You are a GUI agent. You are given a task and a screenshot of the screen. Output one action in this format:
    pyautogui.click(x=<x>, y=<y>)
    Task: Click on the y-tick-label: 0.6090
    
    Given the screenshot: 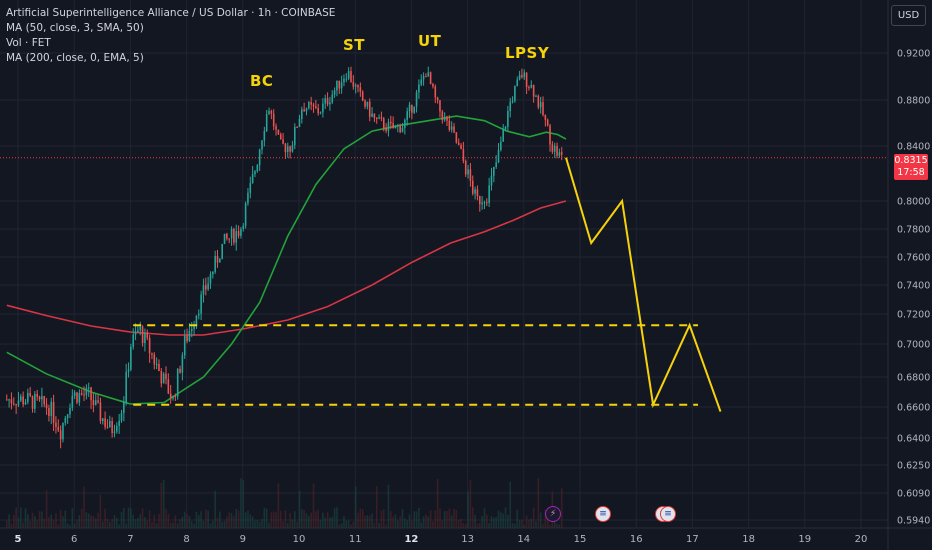 What is the action you would take?
    pyautogui.click(x=913, y=494)
    